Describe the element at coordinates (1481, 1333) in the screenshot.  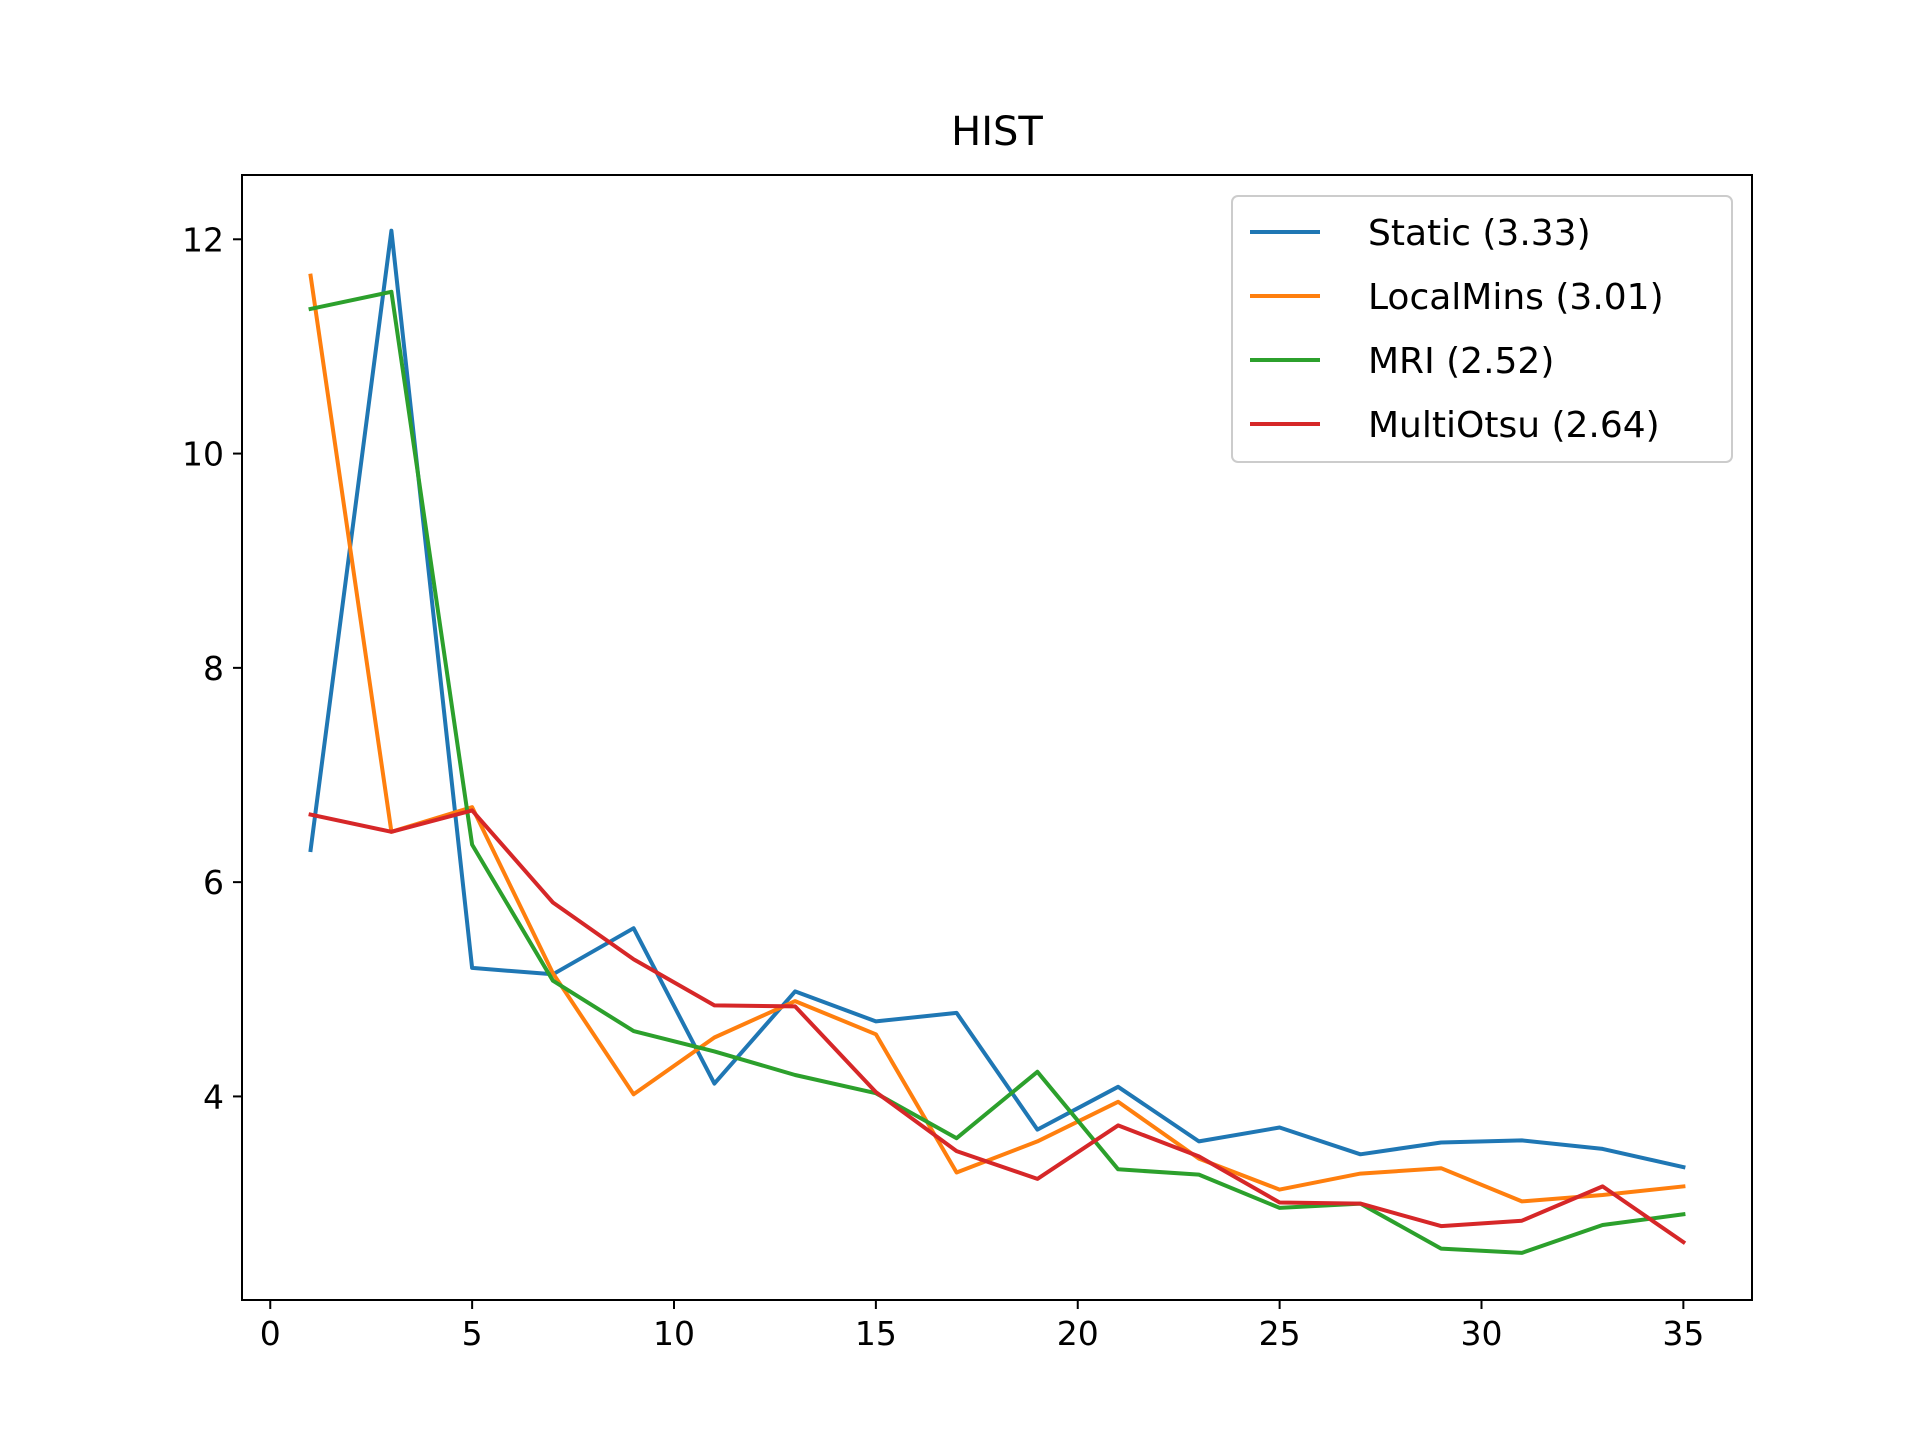
I see `x-tick-label: 30` at that location.